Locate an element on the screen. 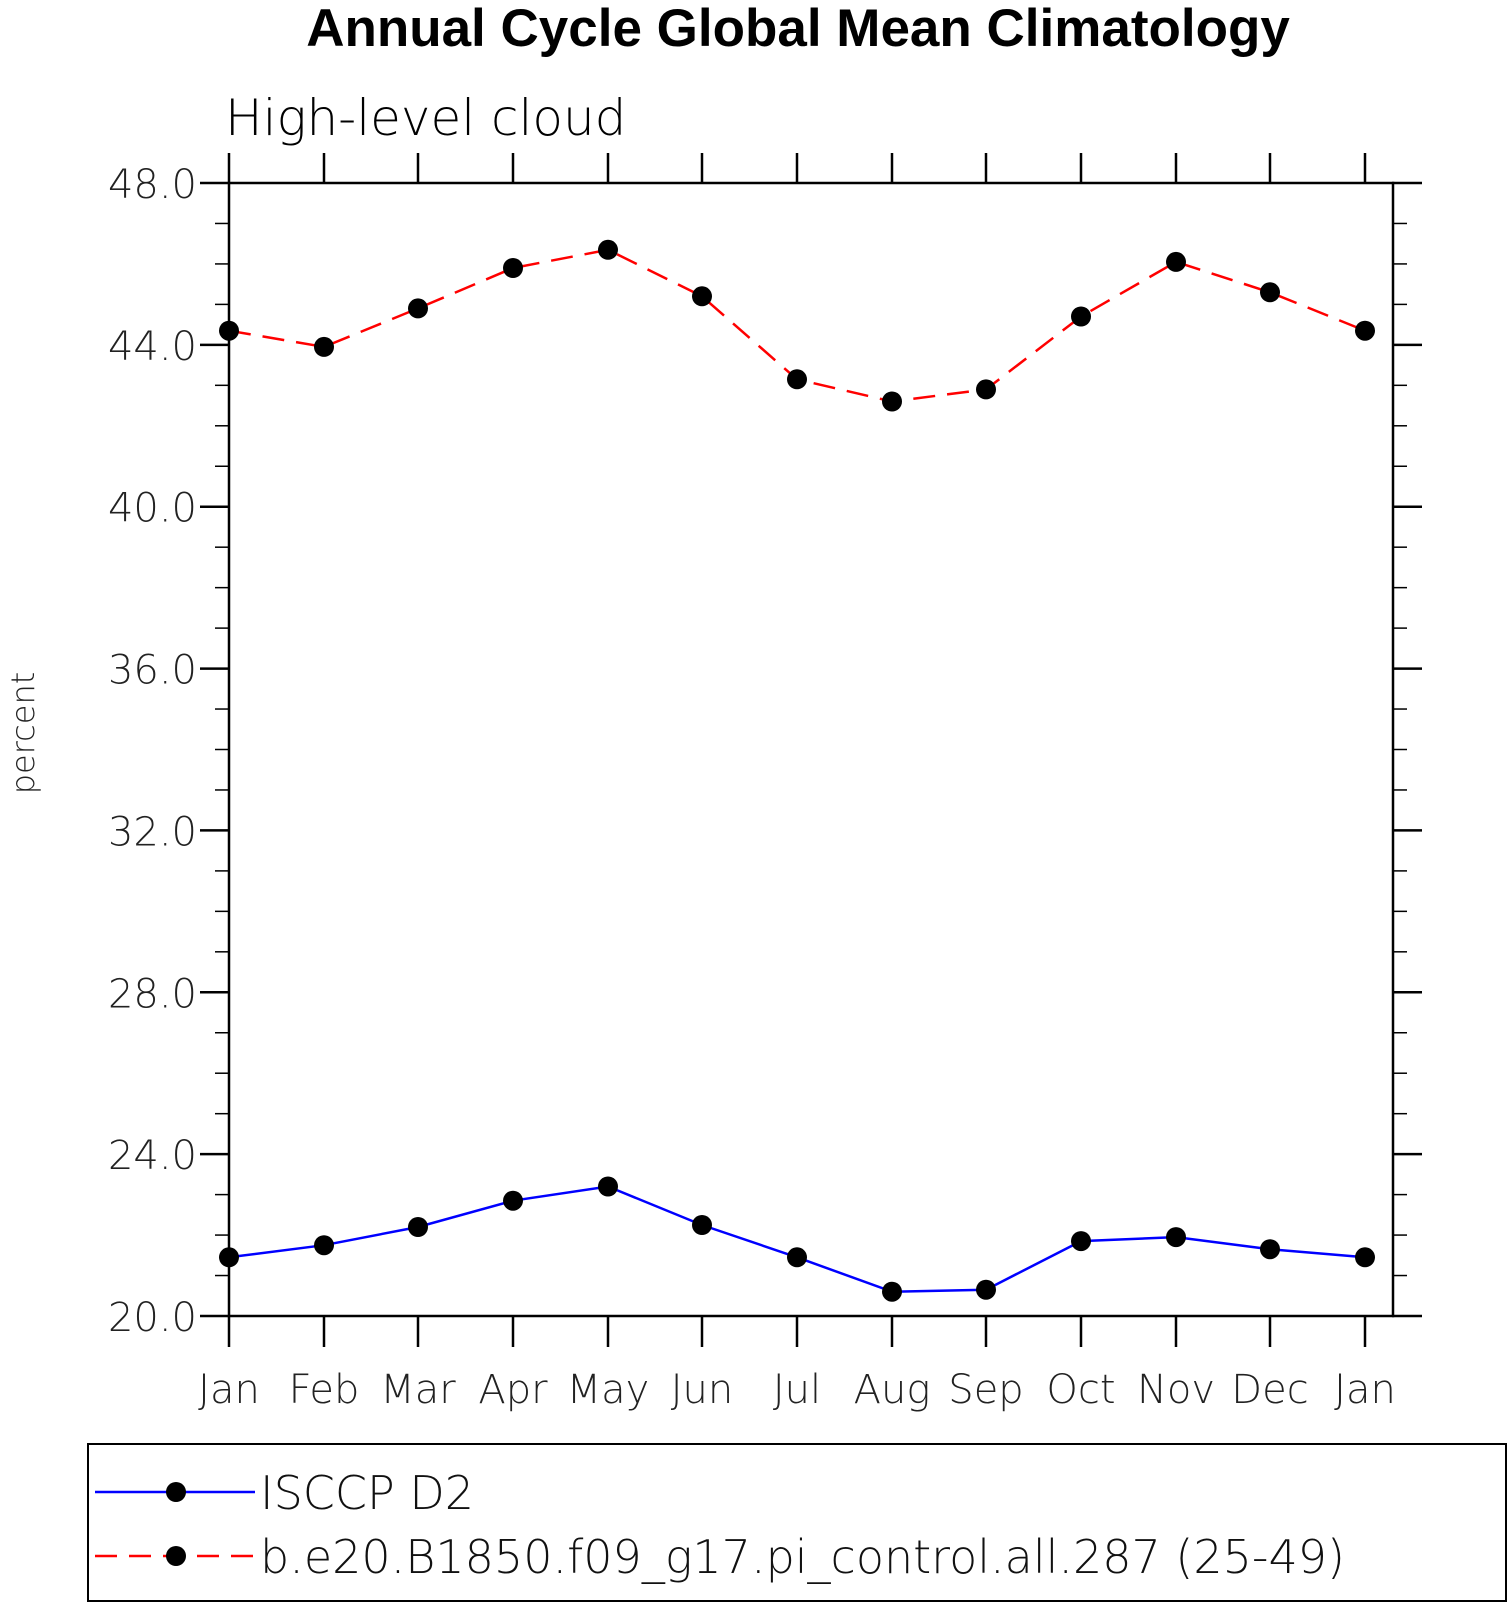 This screenshot has width=1510, height=1604. legend-label: ISCCP D2 is located at coordinates (367, 1493).